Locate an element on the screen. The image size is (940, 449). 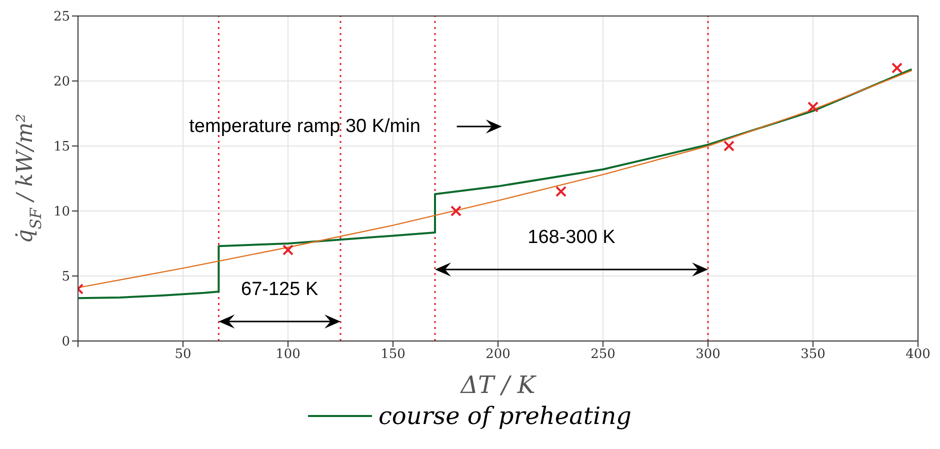
annotation: 168-300 K is located at coordinates (572, 237).